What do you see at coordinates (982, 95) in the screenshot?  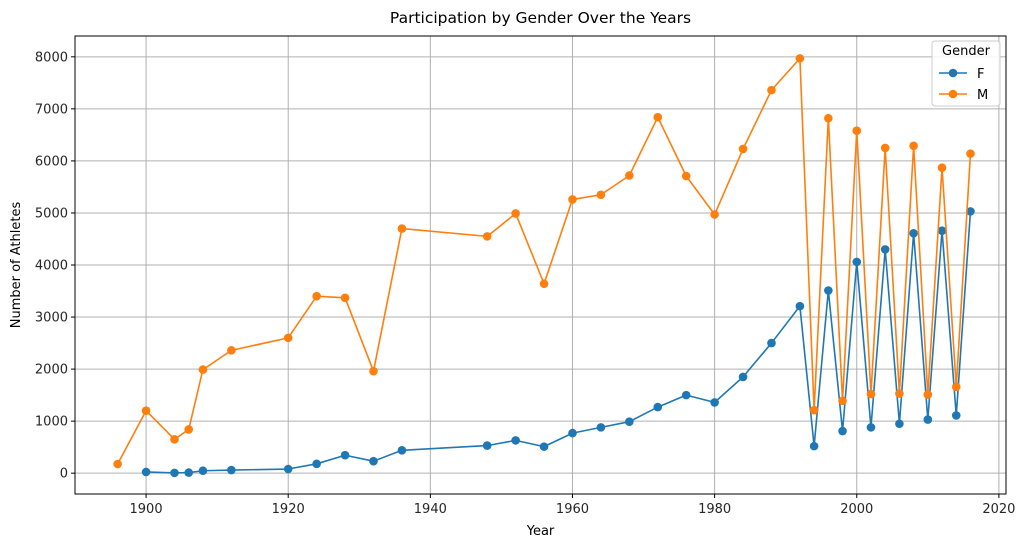 I see `legend-label: M` at bounding box center [982, 95].